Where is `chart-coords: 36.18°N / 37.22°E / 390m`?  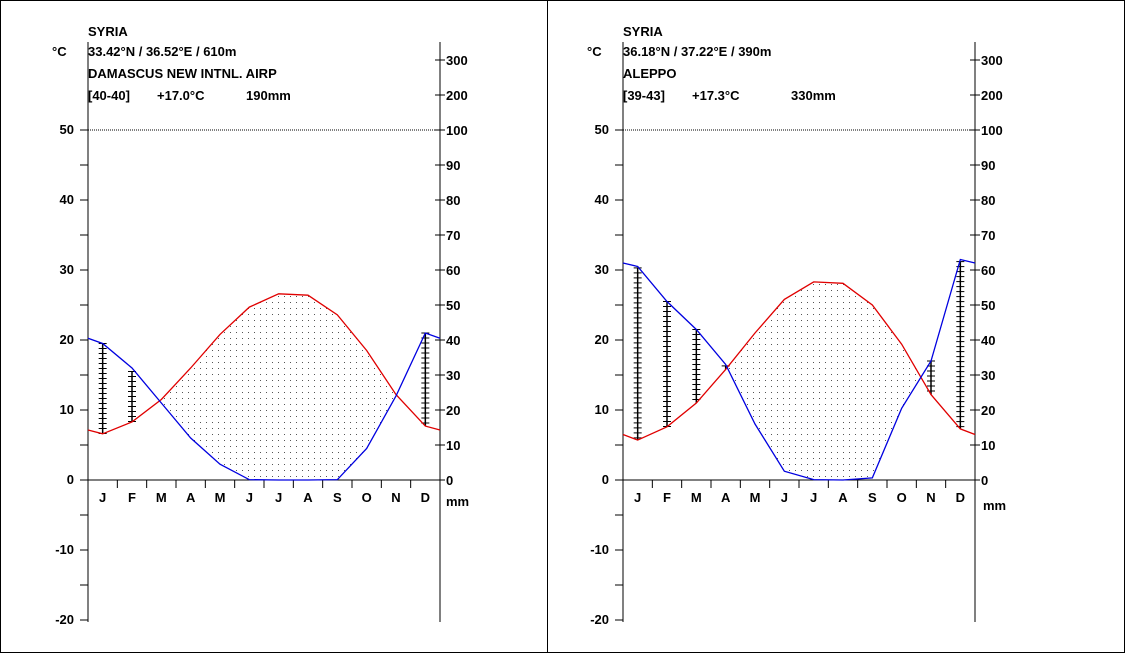
chart-coords: 36.18°N / 37.22°E / 390m is located at coordinates (697, 51).